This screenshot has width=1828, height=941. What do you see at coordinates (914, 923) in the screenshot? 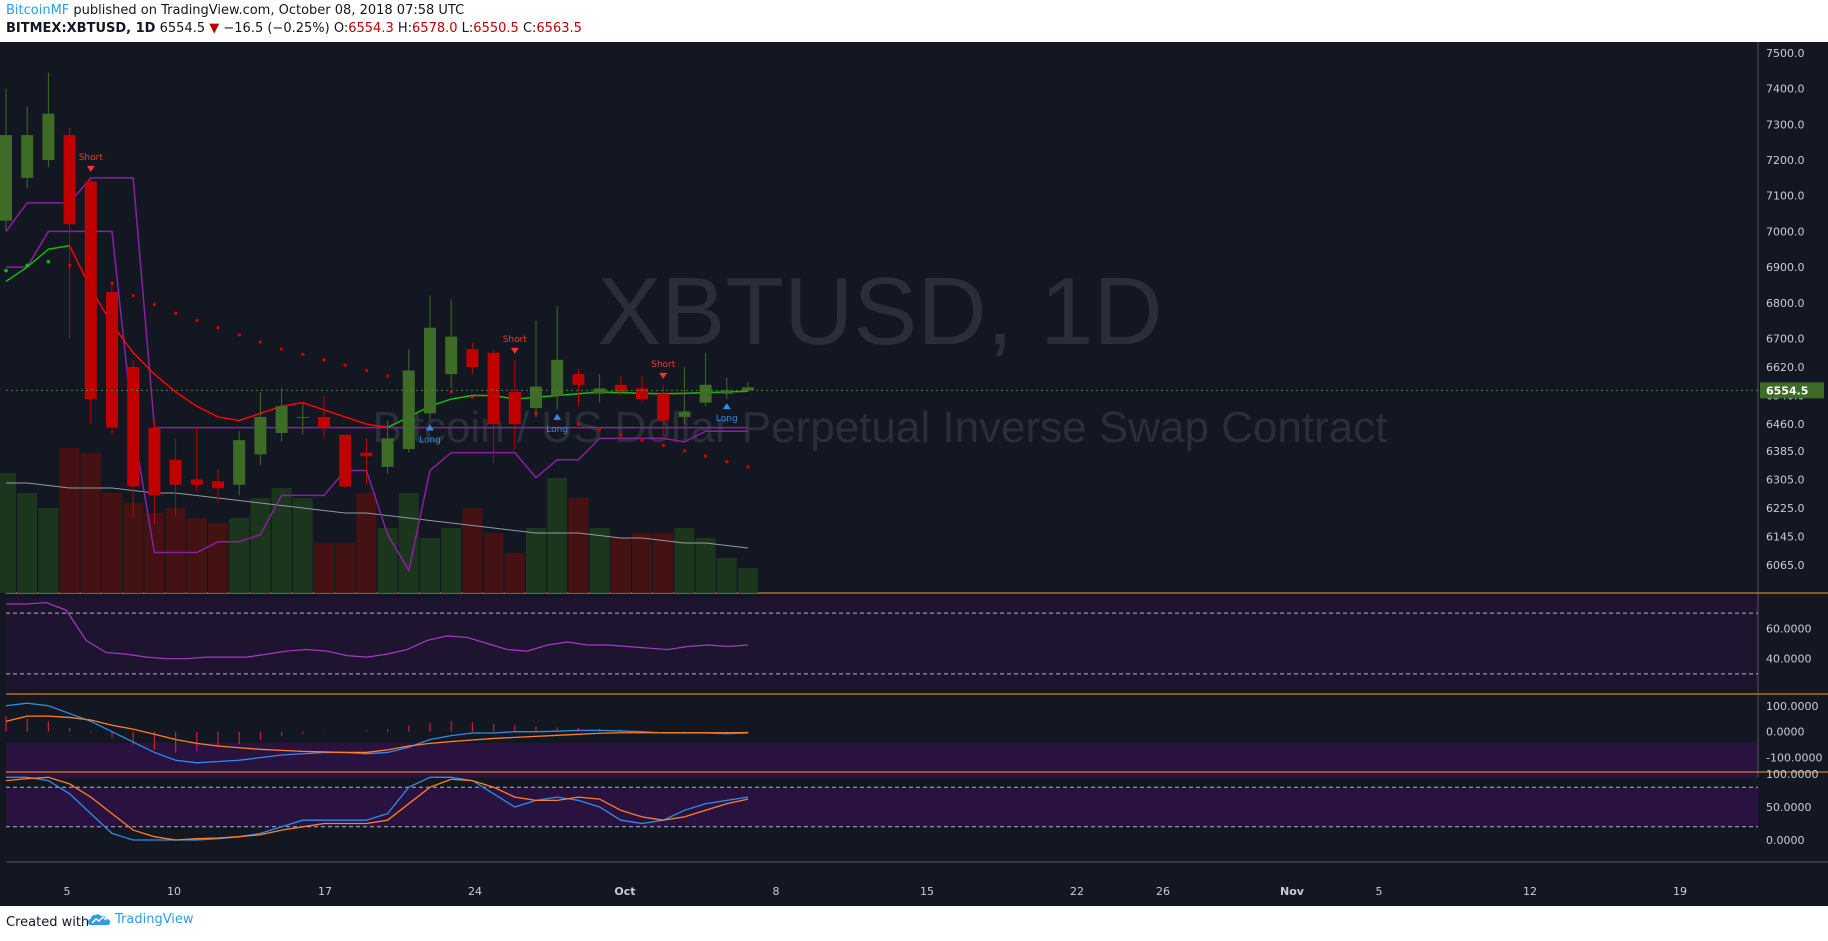
I see `chart-footer: Created with TradingView` at bounding box center [914, 923].